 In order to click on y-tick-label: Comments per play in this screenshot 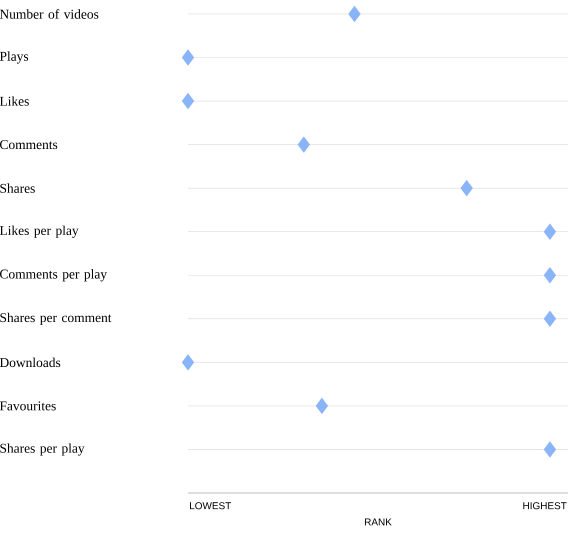, I will do `click(54, 275)`.